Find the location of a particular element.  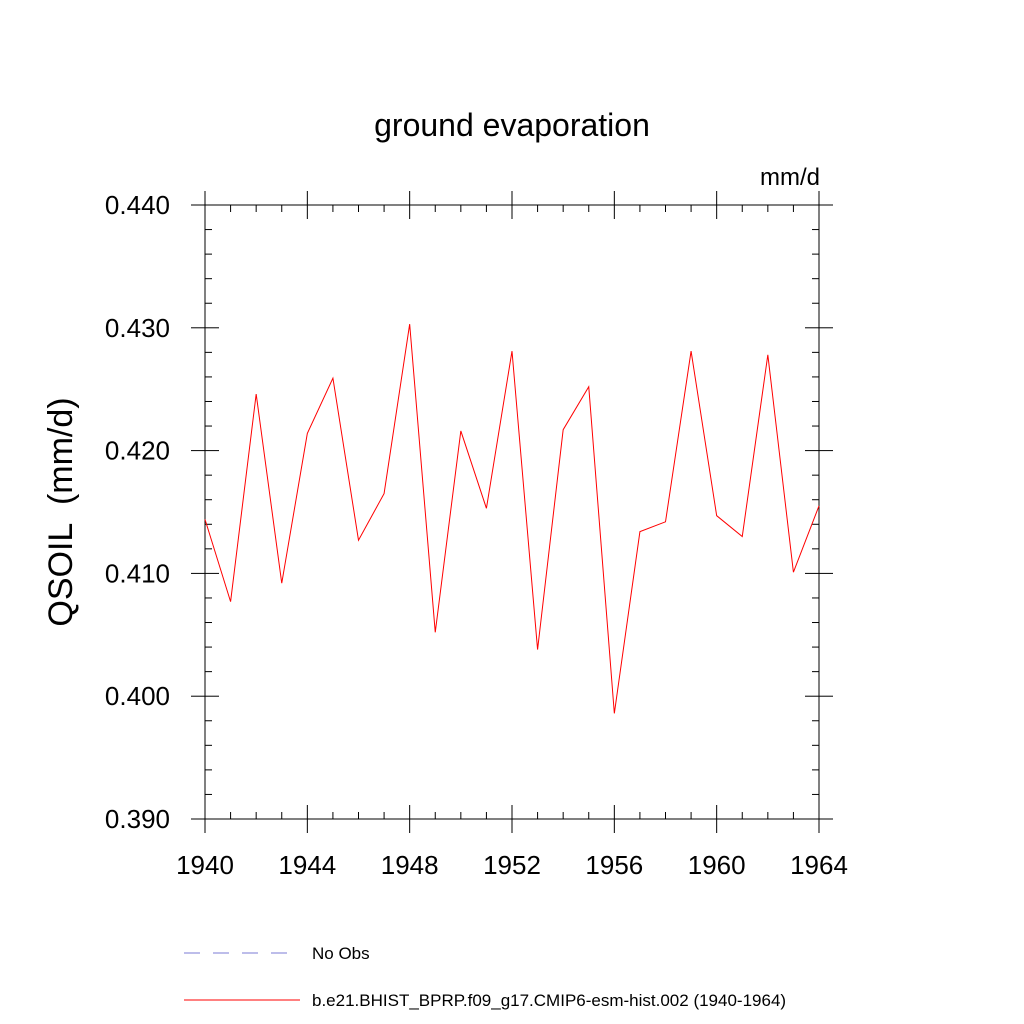

y-tick-label: 0.390 is located at coordinates (137, 819).